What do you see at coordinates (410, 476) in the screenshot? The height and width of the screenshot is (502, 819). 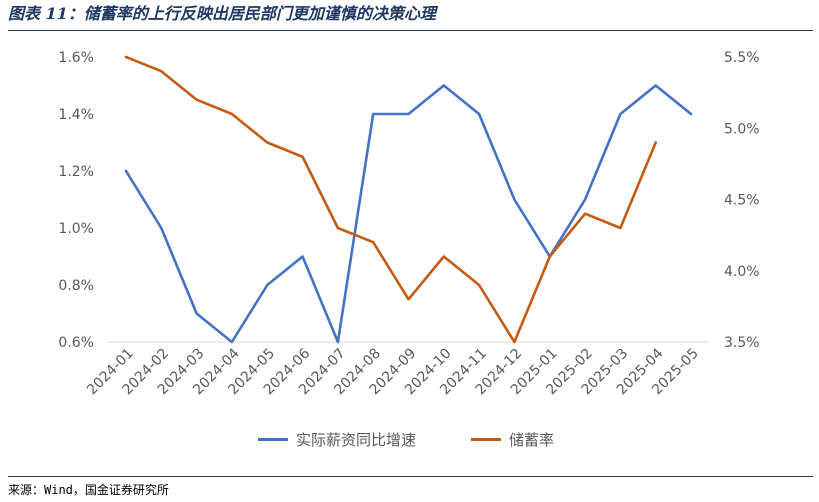 I see `source-divider` at bounding box center [410, 476].